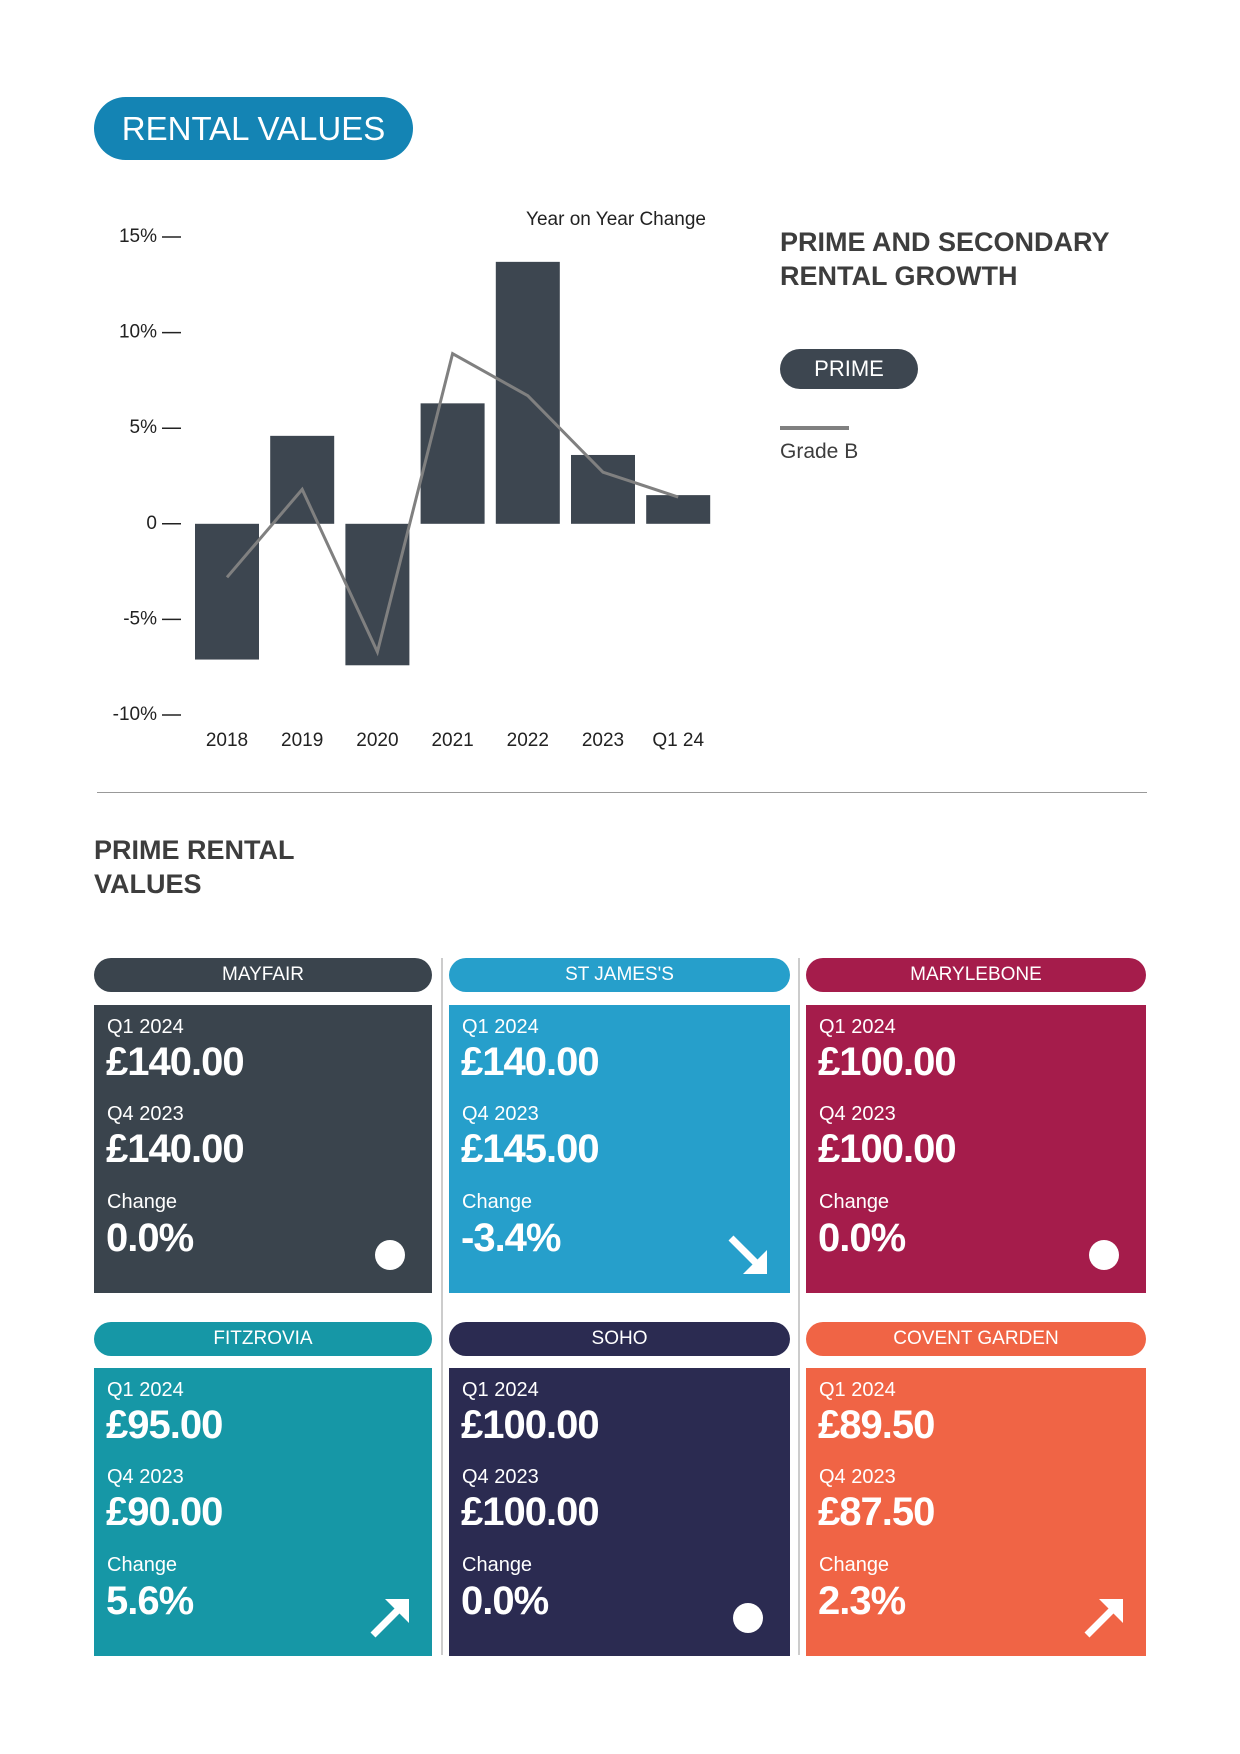 This screenshot has height=1754, width=1240. What do you see at coordinates (814, 428) in the screenshot?
I see `legend-swatch` at bounding box center [814, 428].